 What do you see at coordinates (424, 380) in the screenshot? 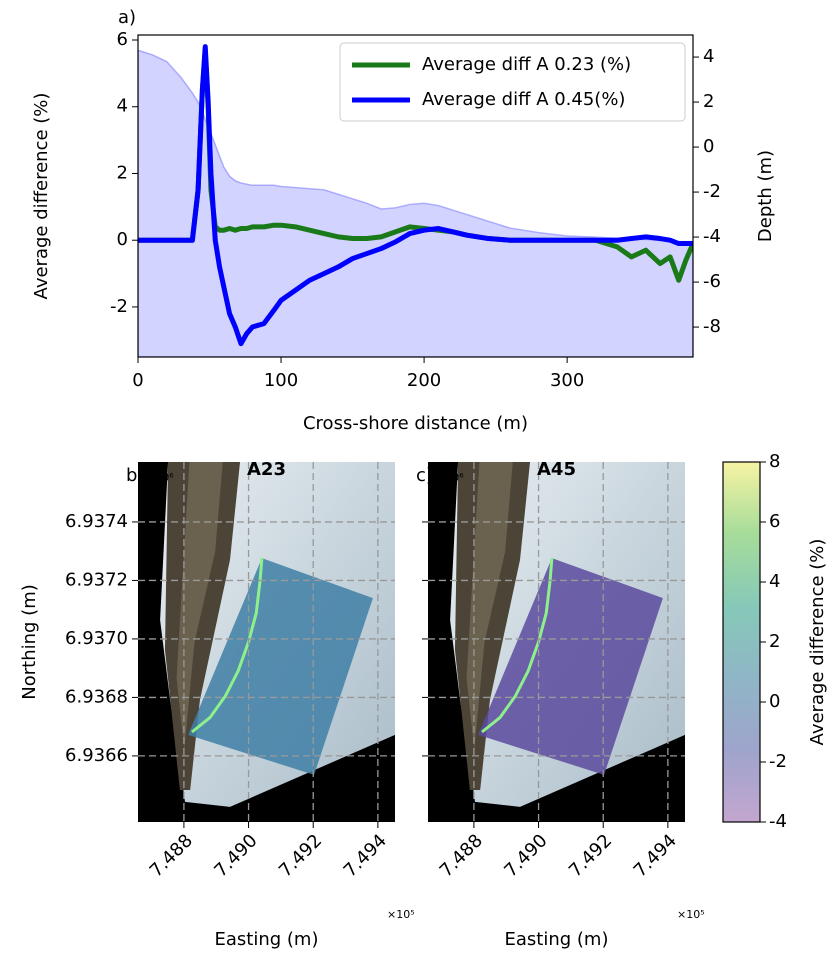
I see `x-tick-label: 200` at bounding box center [424, 380].